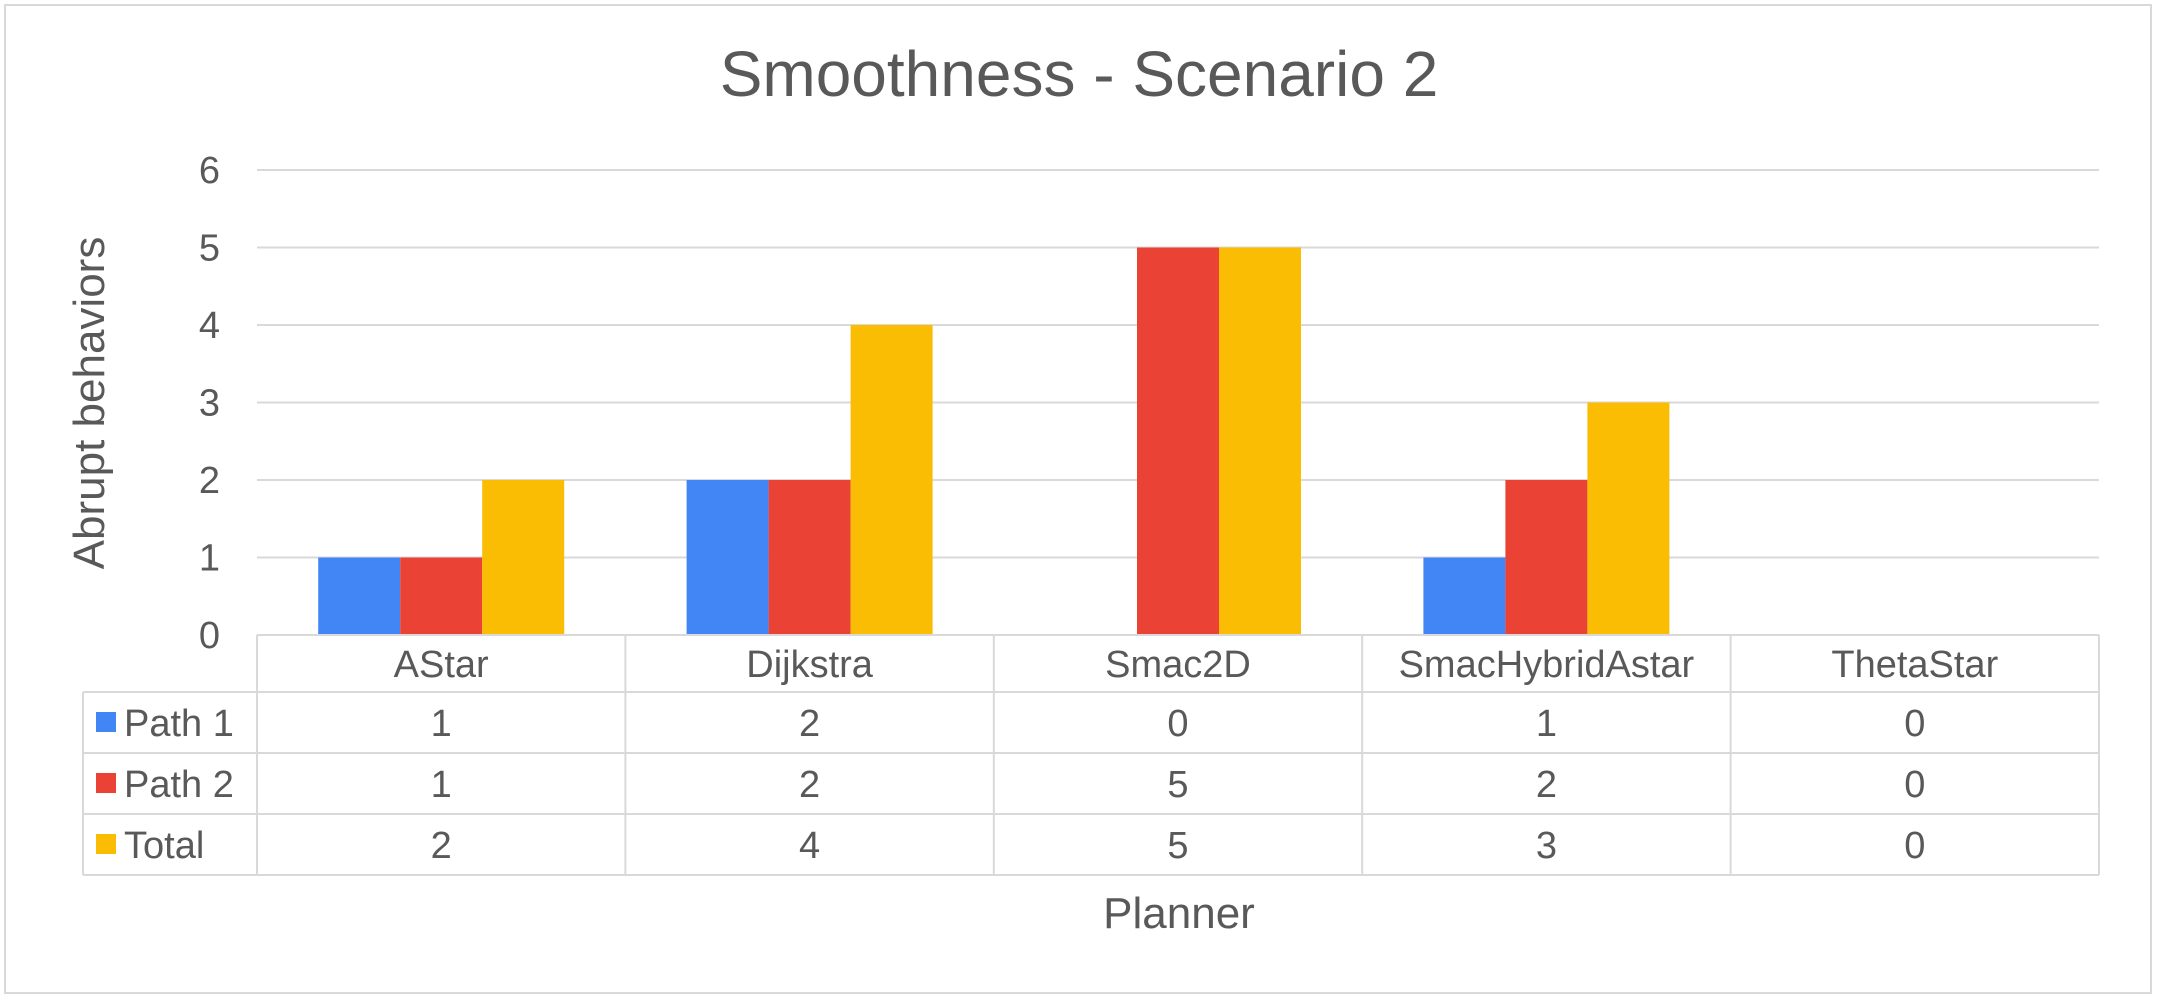 Image resolution: width=2158 pixels, height=1003 pixels. Describe the element at coordinates (89, 403) in the screenshot. I see `y-axis-title: Abrupt behaviors` at that location.